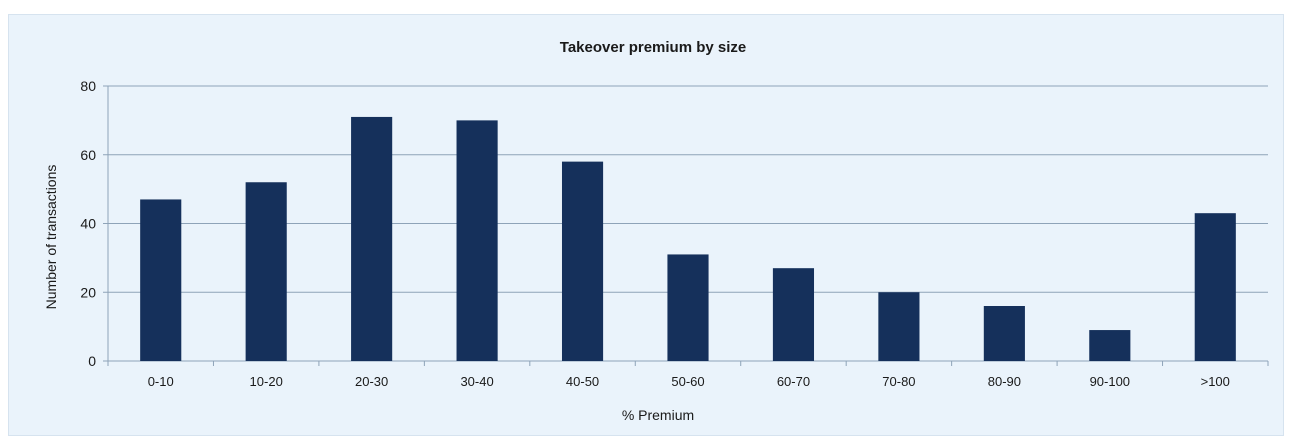 This screenshot has width=1290, height=439. I want to click on y-tick-label: 40, so click(88, 224).